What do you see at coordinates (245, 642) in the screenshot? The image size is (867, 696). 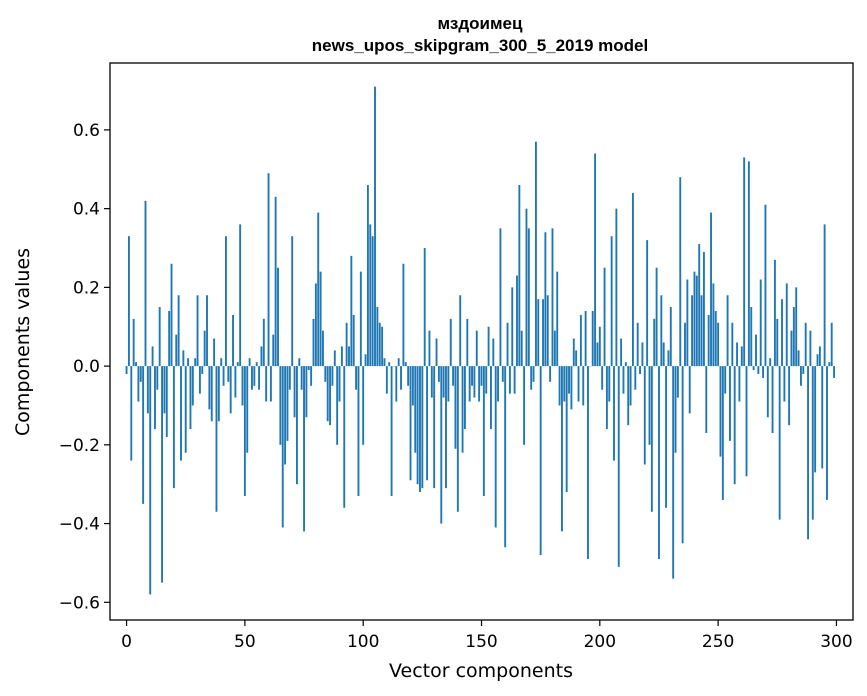 I see `x-tick-label: 50` at bounding box center [245, 642].